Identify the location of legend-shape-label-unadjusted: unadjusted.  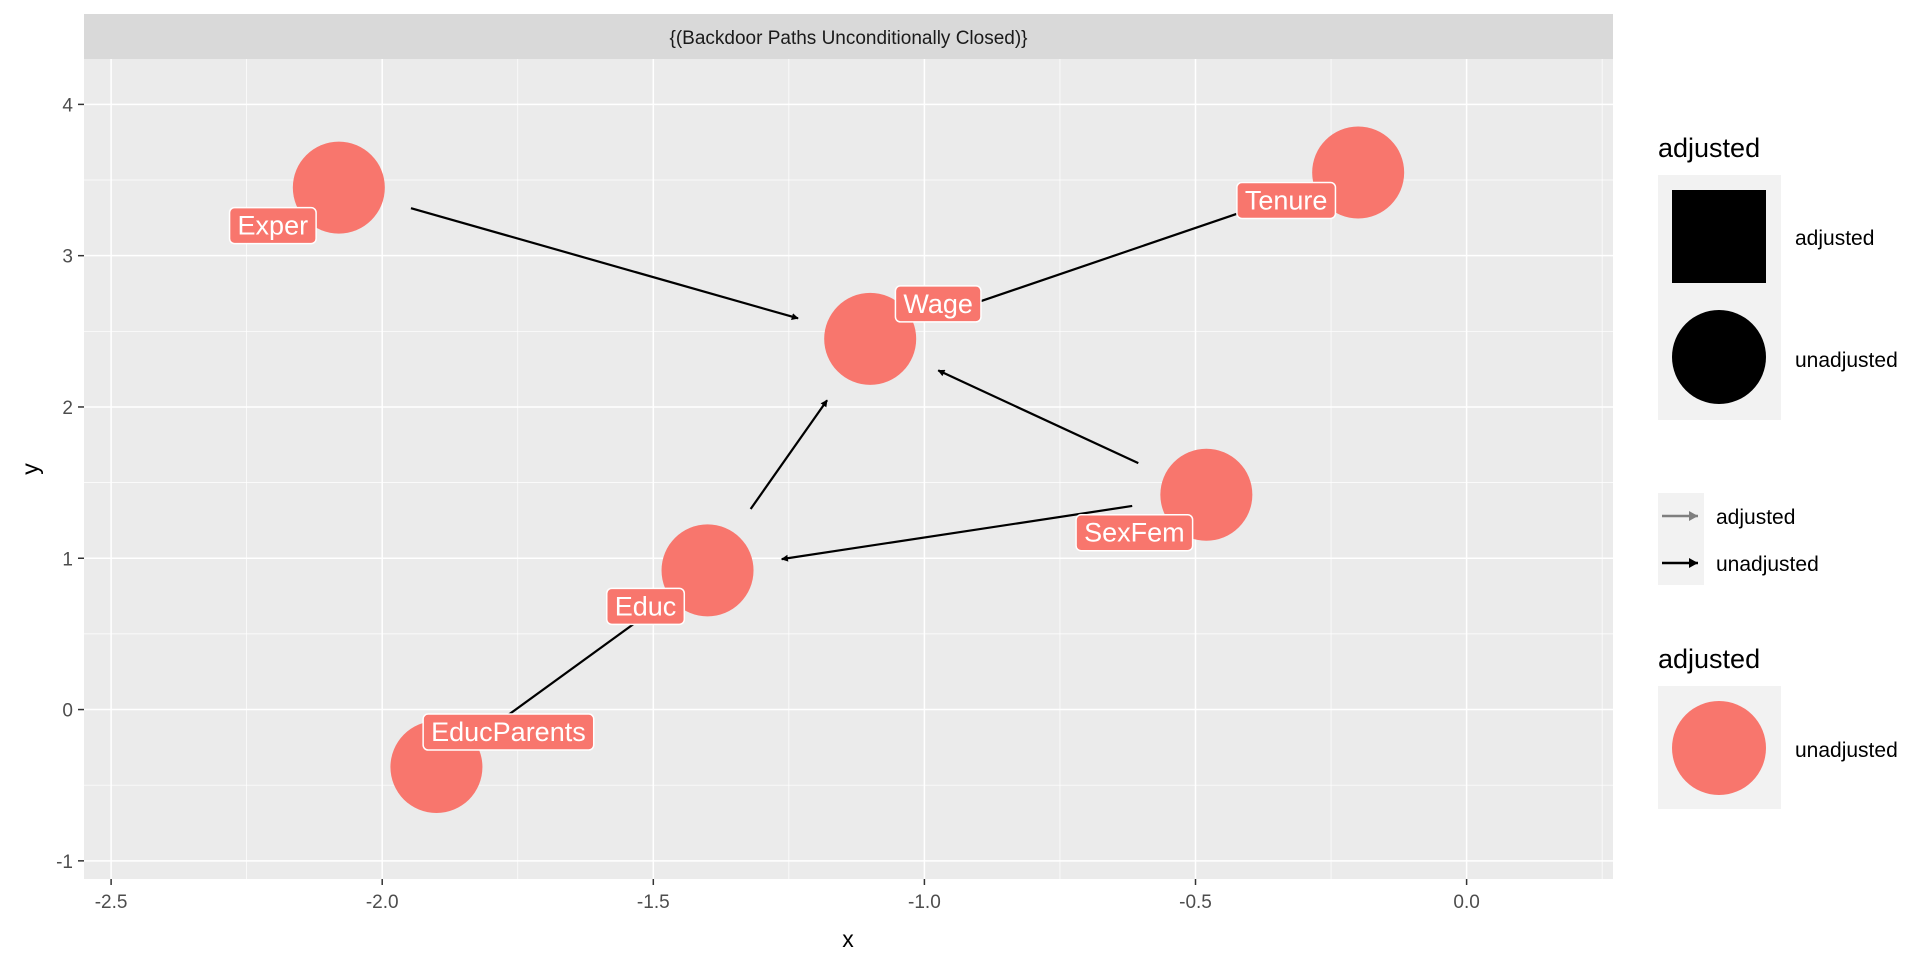
(1846, 360).